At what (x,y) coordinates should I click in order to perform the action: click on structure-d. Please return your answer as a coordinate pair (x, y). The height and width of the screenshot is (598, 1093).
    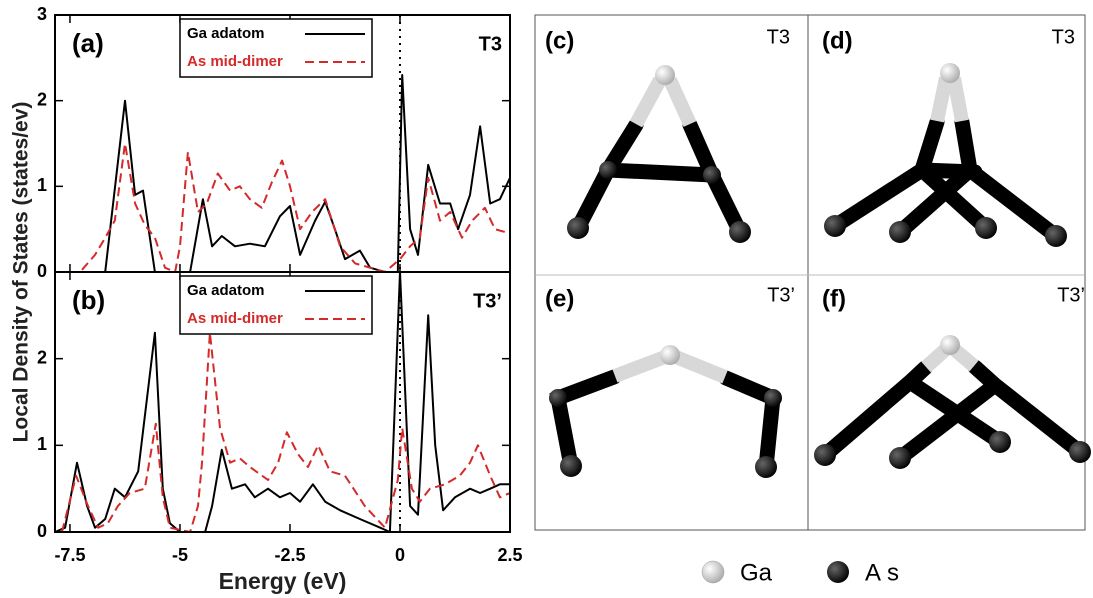
    Looking at the image, I should click on (945, 155).